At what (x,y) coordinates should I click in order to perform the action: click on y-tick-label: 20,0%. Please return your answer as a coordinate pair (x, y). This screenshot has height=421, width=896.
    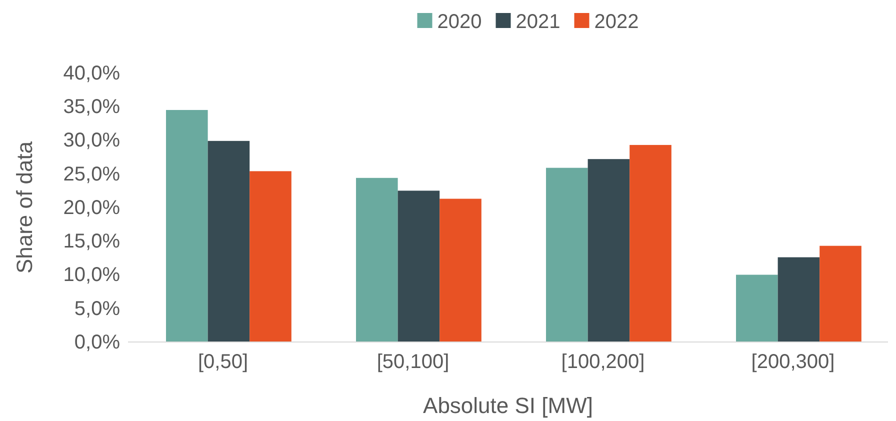
    Looking at the image, I should click on (91, 207).